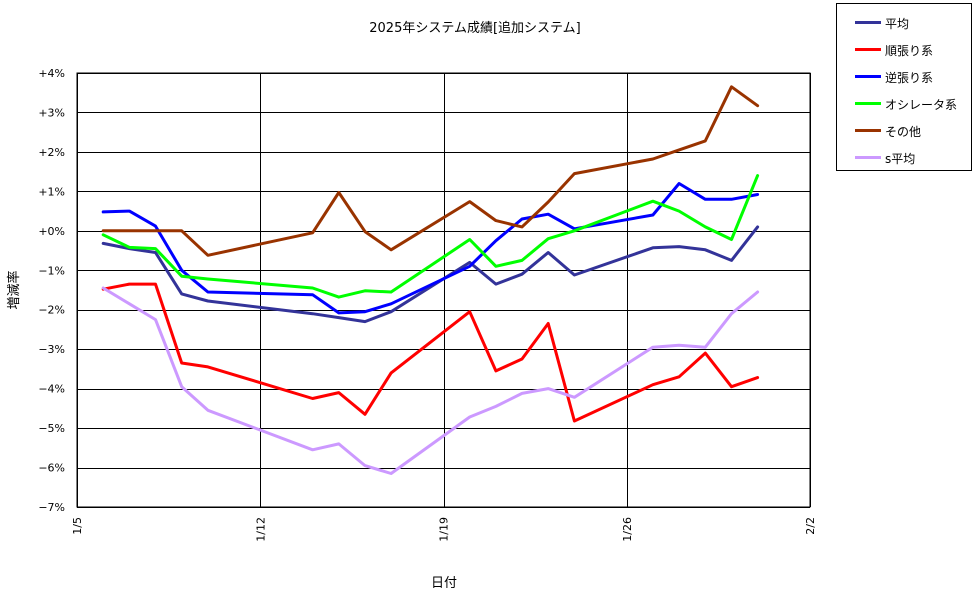  I want to click on legend: 平均順張り系逆張り系オシレータ系 その他 s平均, so click(904, 87).